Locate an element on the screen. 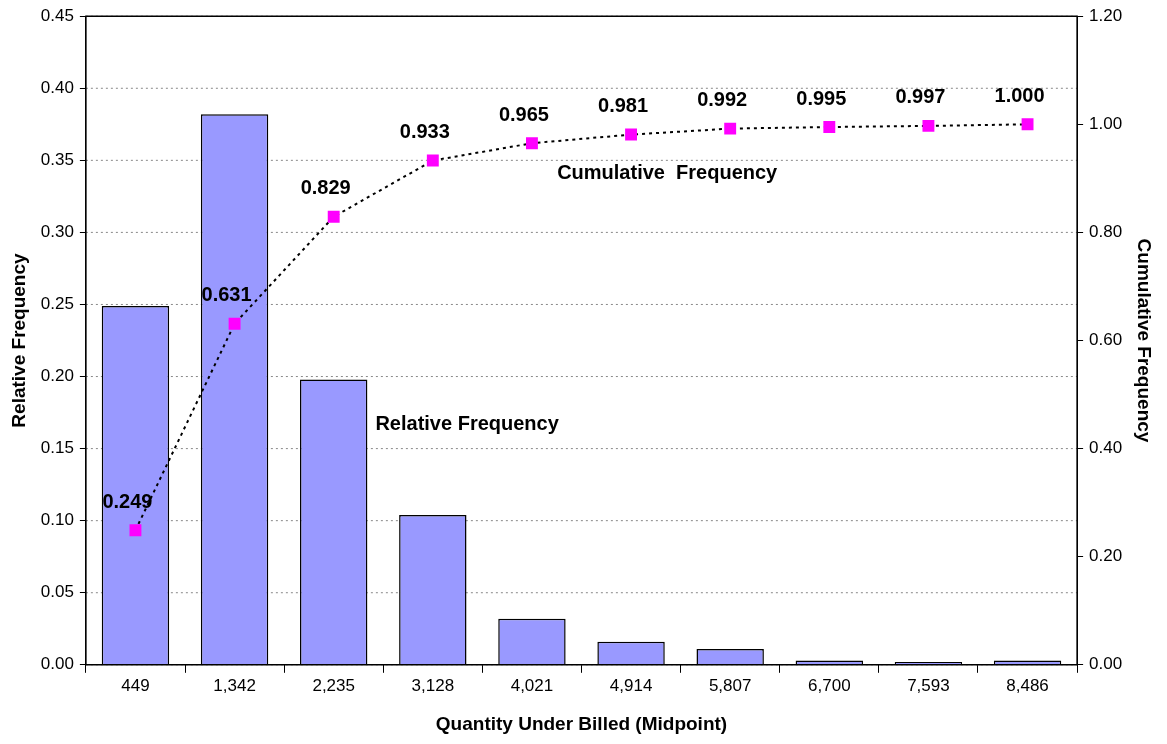 This screenshot has height=744, width=1167. data-label: 0.933 is located at coordinates (424, 131).